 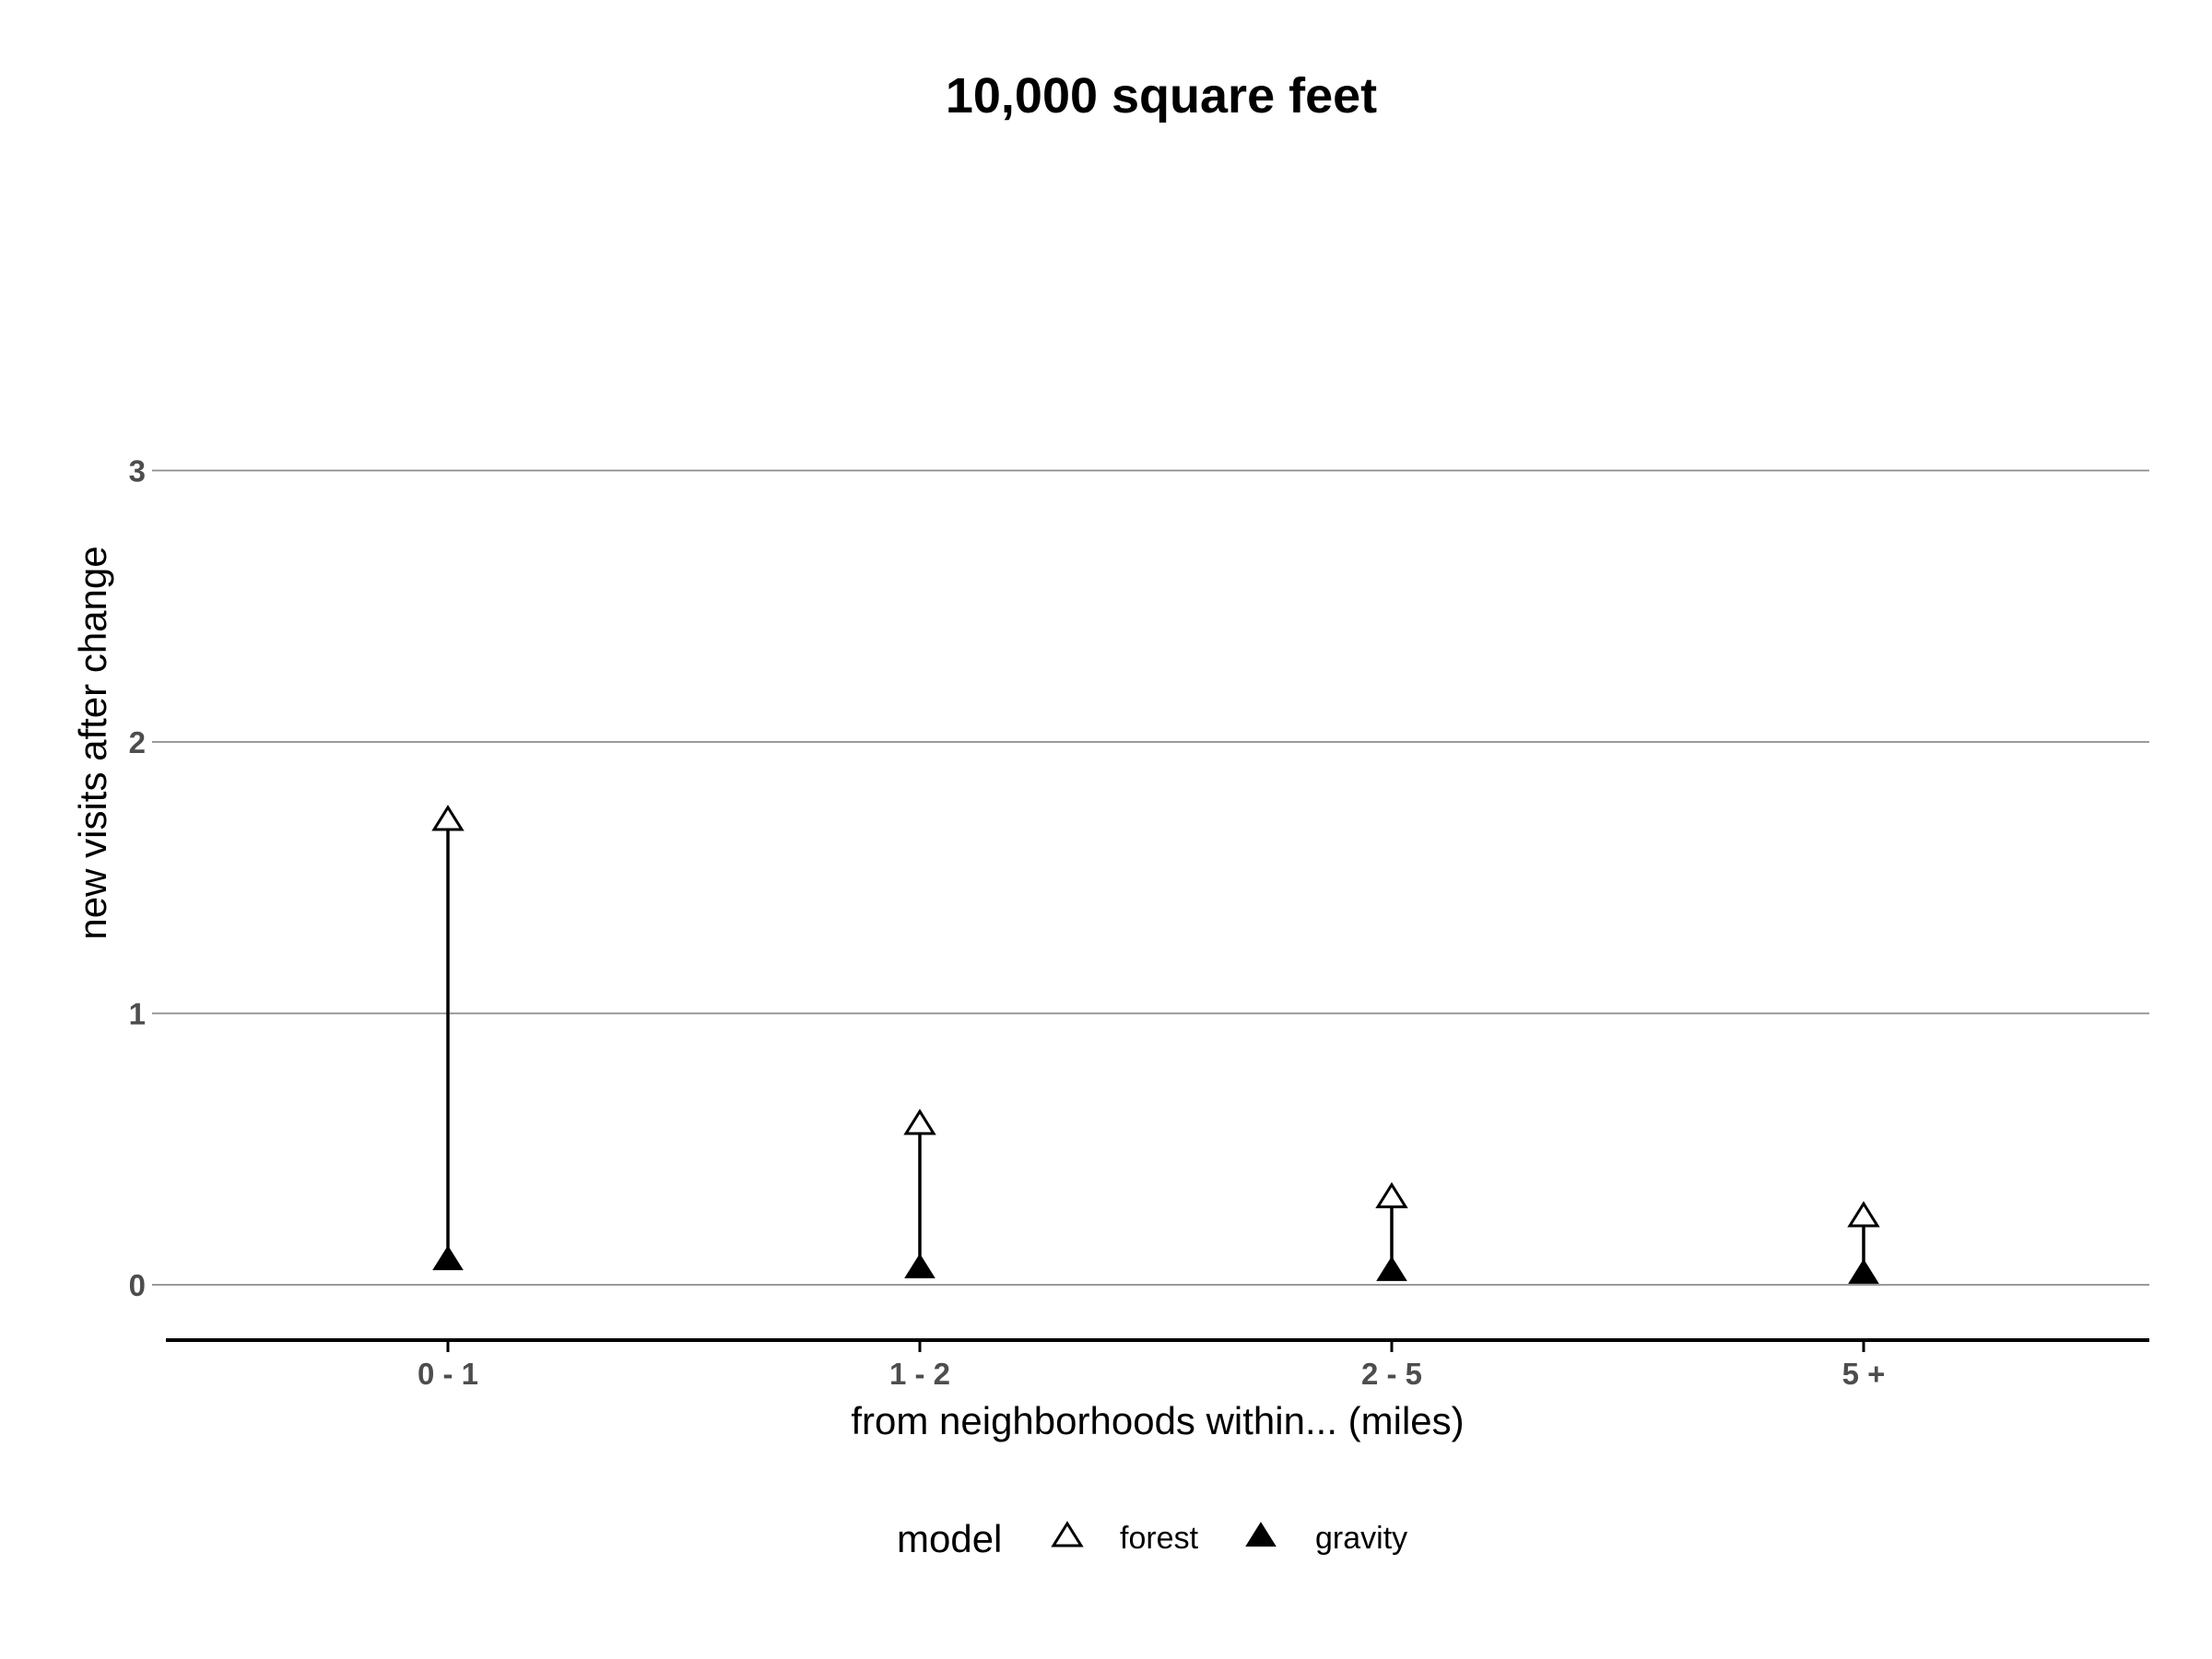 I want to click on legend-gravity-label: gravity, so click(x=1361, y=1538).